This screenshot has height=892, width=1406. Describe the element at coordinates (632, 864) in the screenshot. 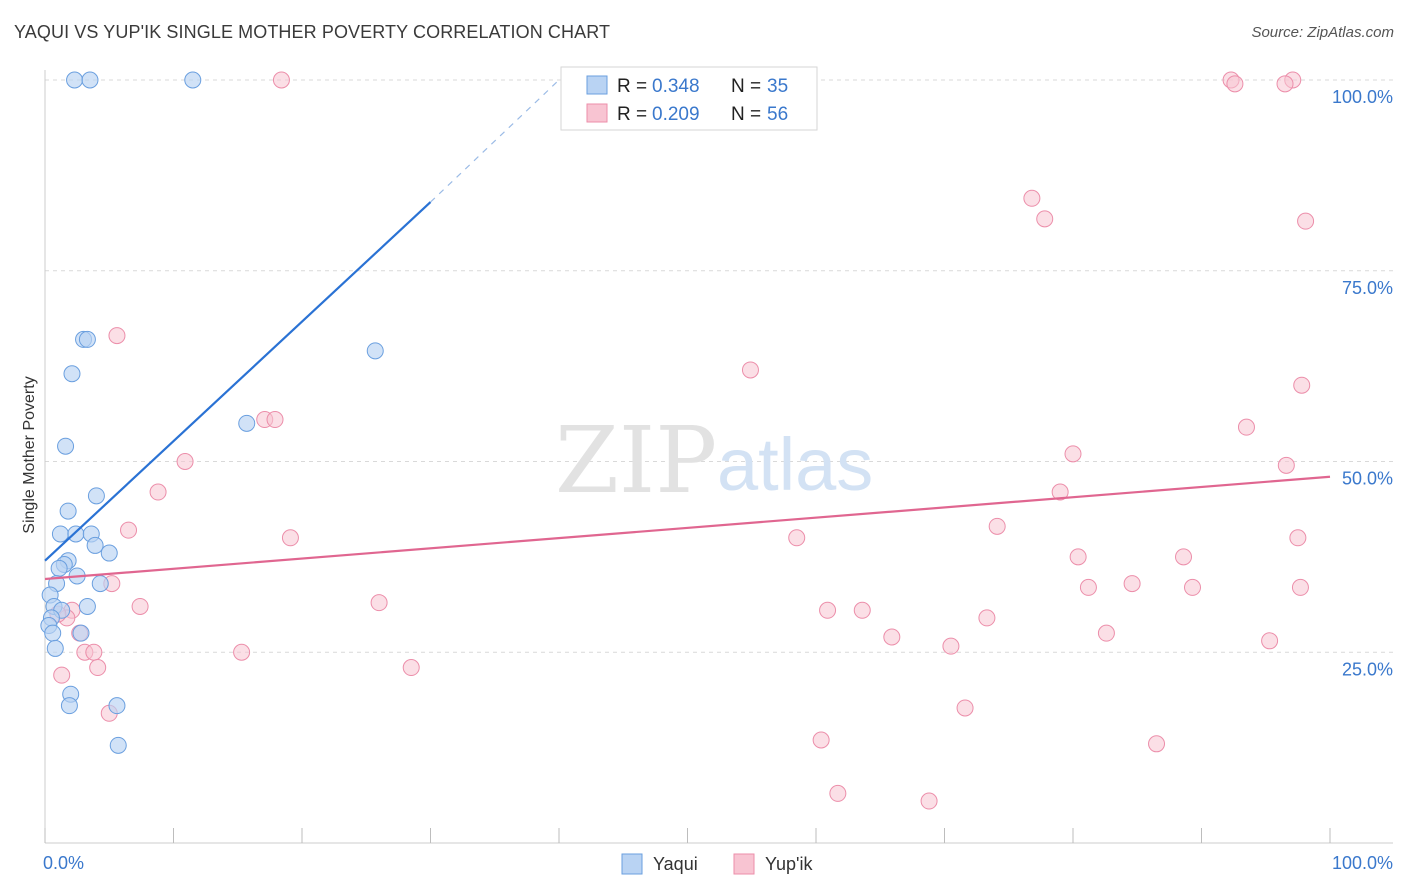

I see `legend-yaqui-swatch` at that location.